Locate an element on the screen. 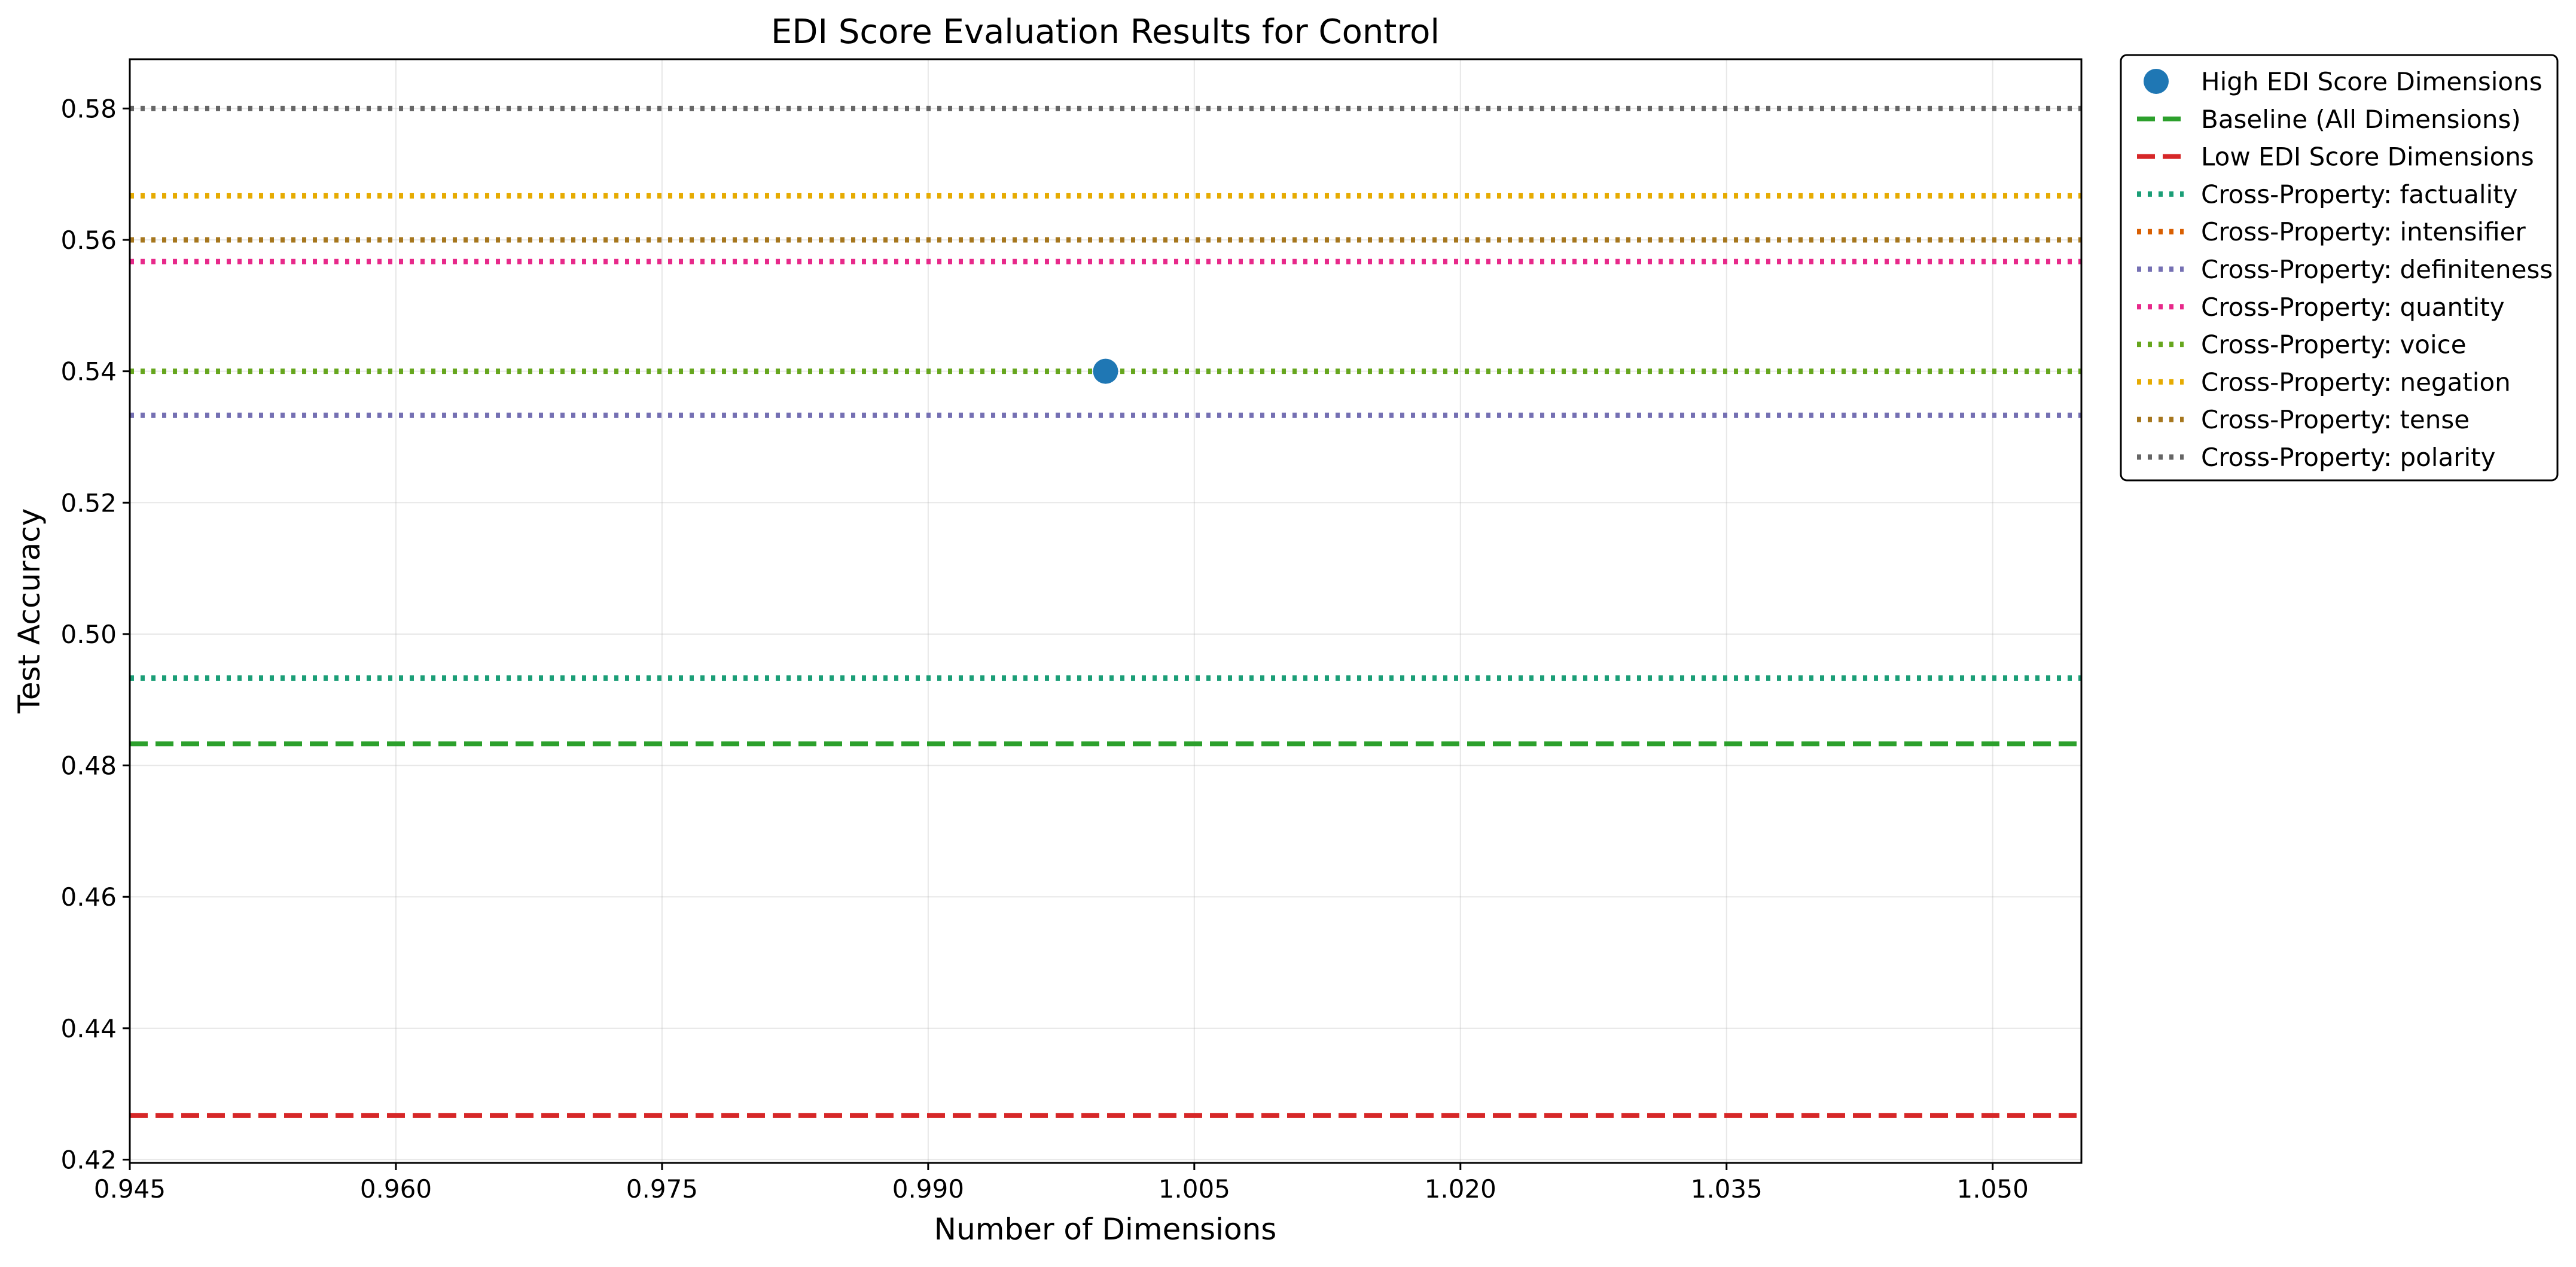 The image size is (2576, 1267). legend-label: Cross-Property: negation is located at coordinates (2356, 382).